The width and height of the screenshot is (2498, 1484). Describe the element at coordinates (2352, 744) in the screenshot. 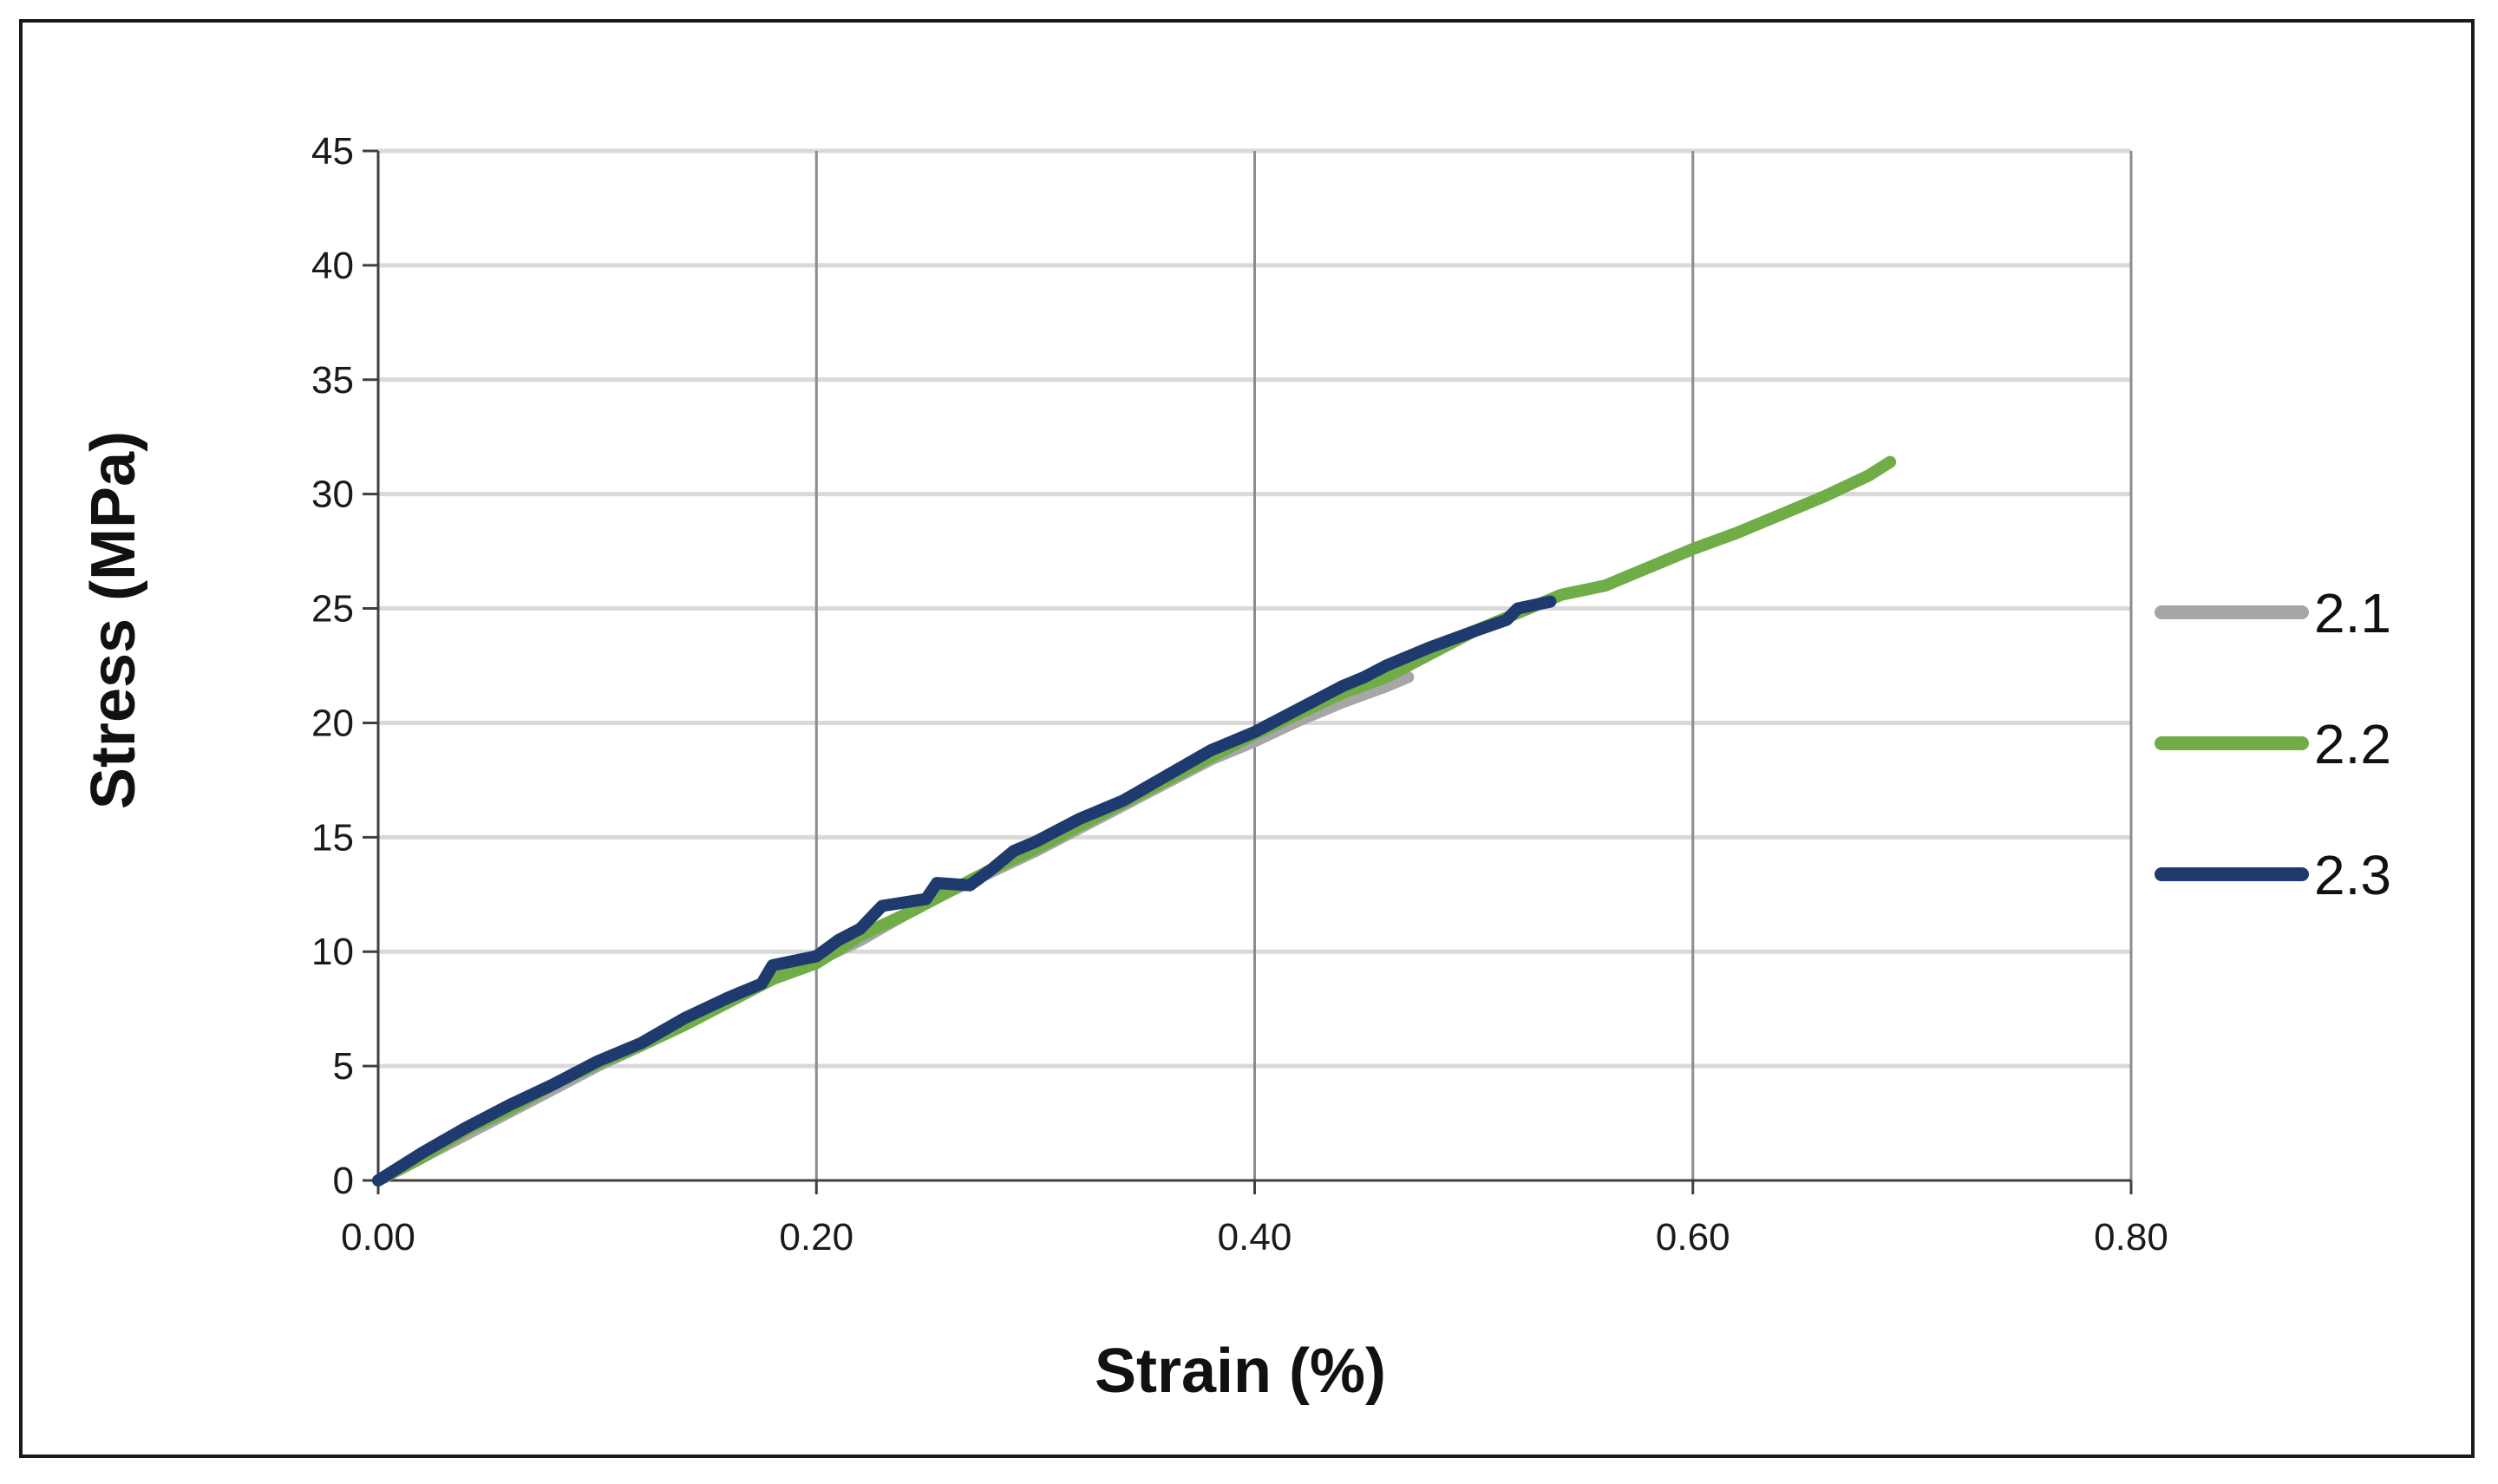

I see `legend-label-2-2: 2.2` at that location.